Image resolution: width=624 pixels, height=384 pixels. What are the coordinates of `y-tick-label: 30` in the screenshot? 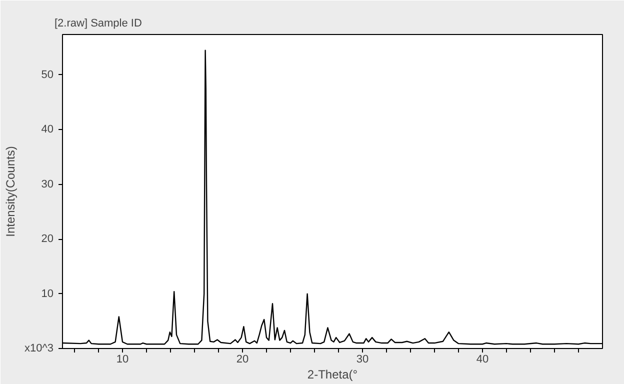 It's located at (47, 184).